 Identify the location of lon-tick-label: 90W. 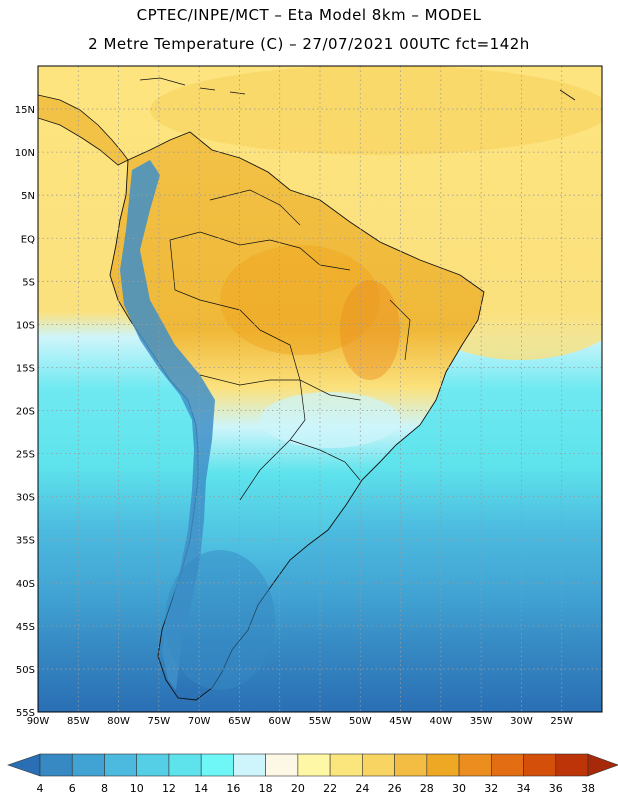
(38, 721).